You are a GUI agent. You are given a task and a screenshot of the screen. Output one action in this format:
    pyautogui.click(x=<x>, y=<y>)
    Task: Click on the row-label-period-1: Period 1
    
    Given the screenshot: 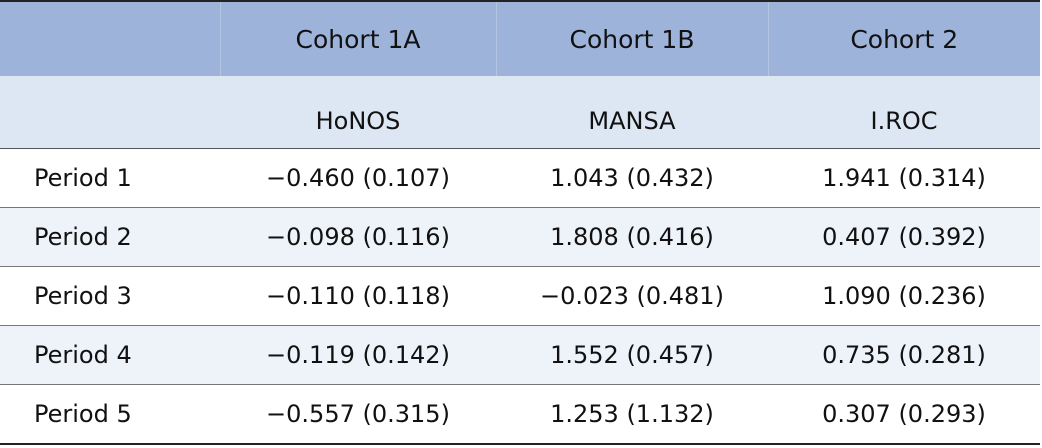 What is the action you would take?
    pyautogui.click(x=110, y=178)
    